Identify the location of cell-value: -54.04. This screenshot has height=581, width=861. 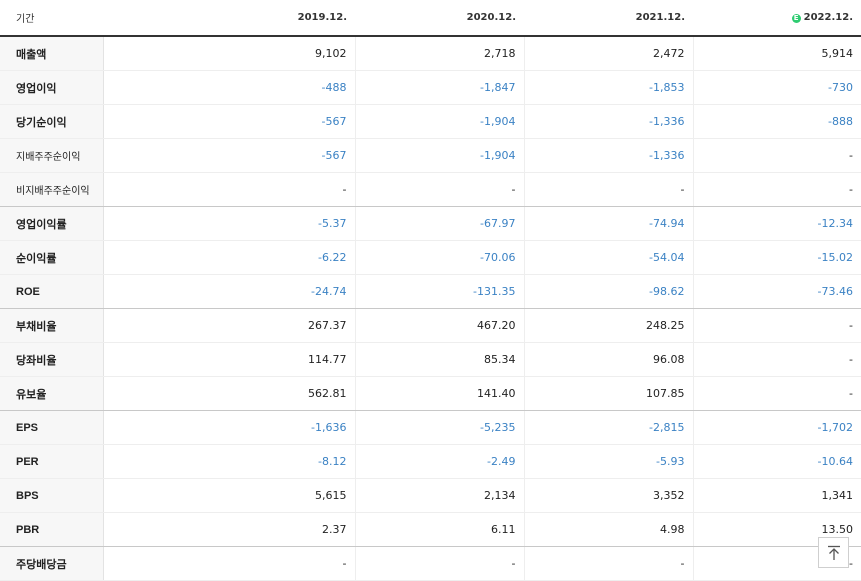
(609, 257).